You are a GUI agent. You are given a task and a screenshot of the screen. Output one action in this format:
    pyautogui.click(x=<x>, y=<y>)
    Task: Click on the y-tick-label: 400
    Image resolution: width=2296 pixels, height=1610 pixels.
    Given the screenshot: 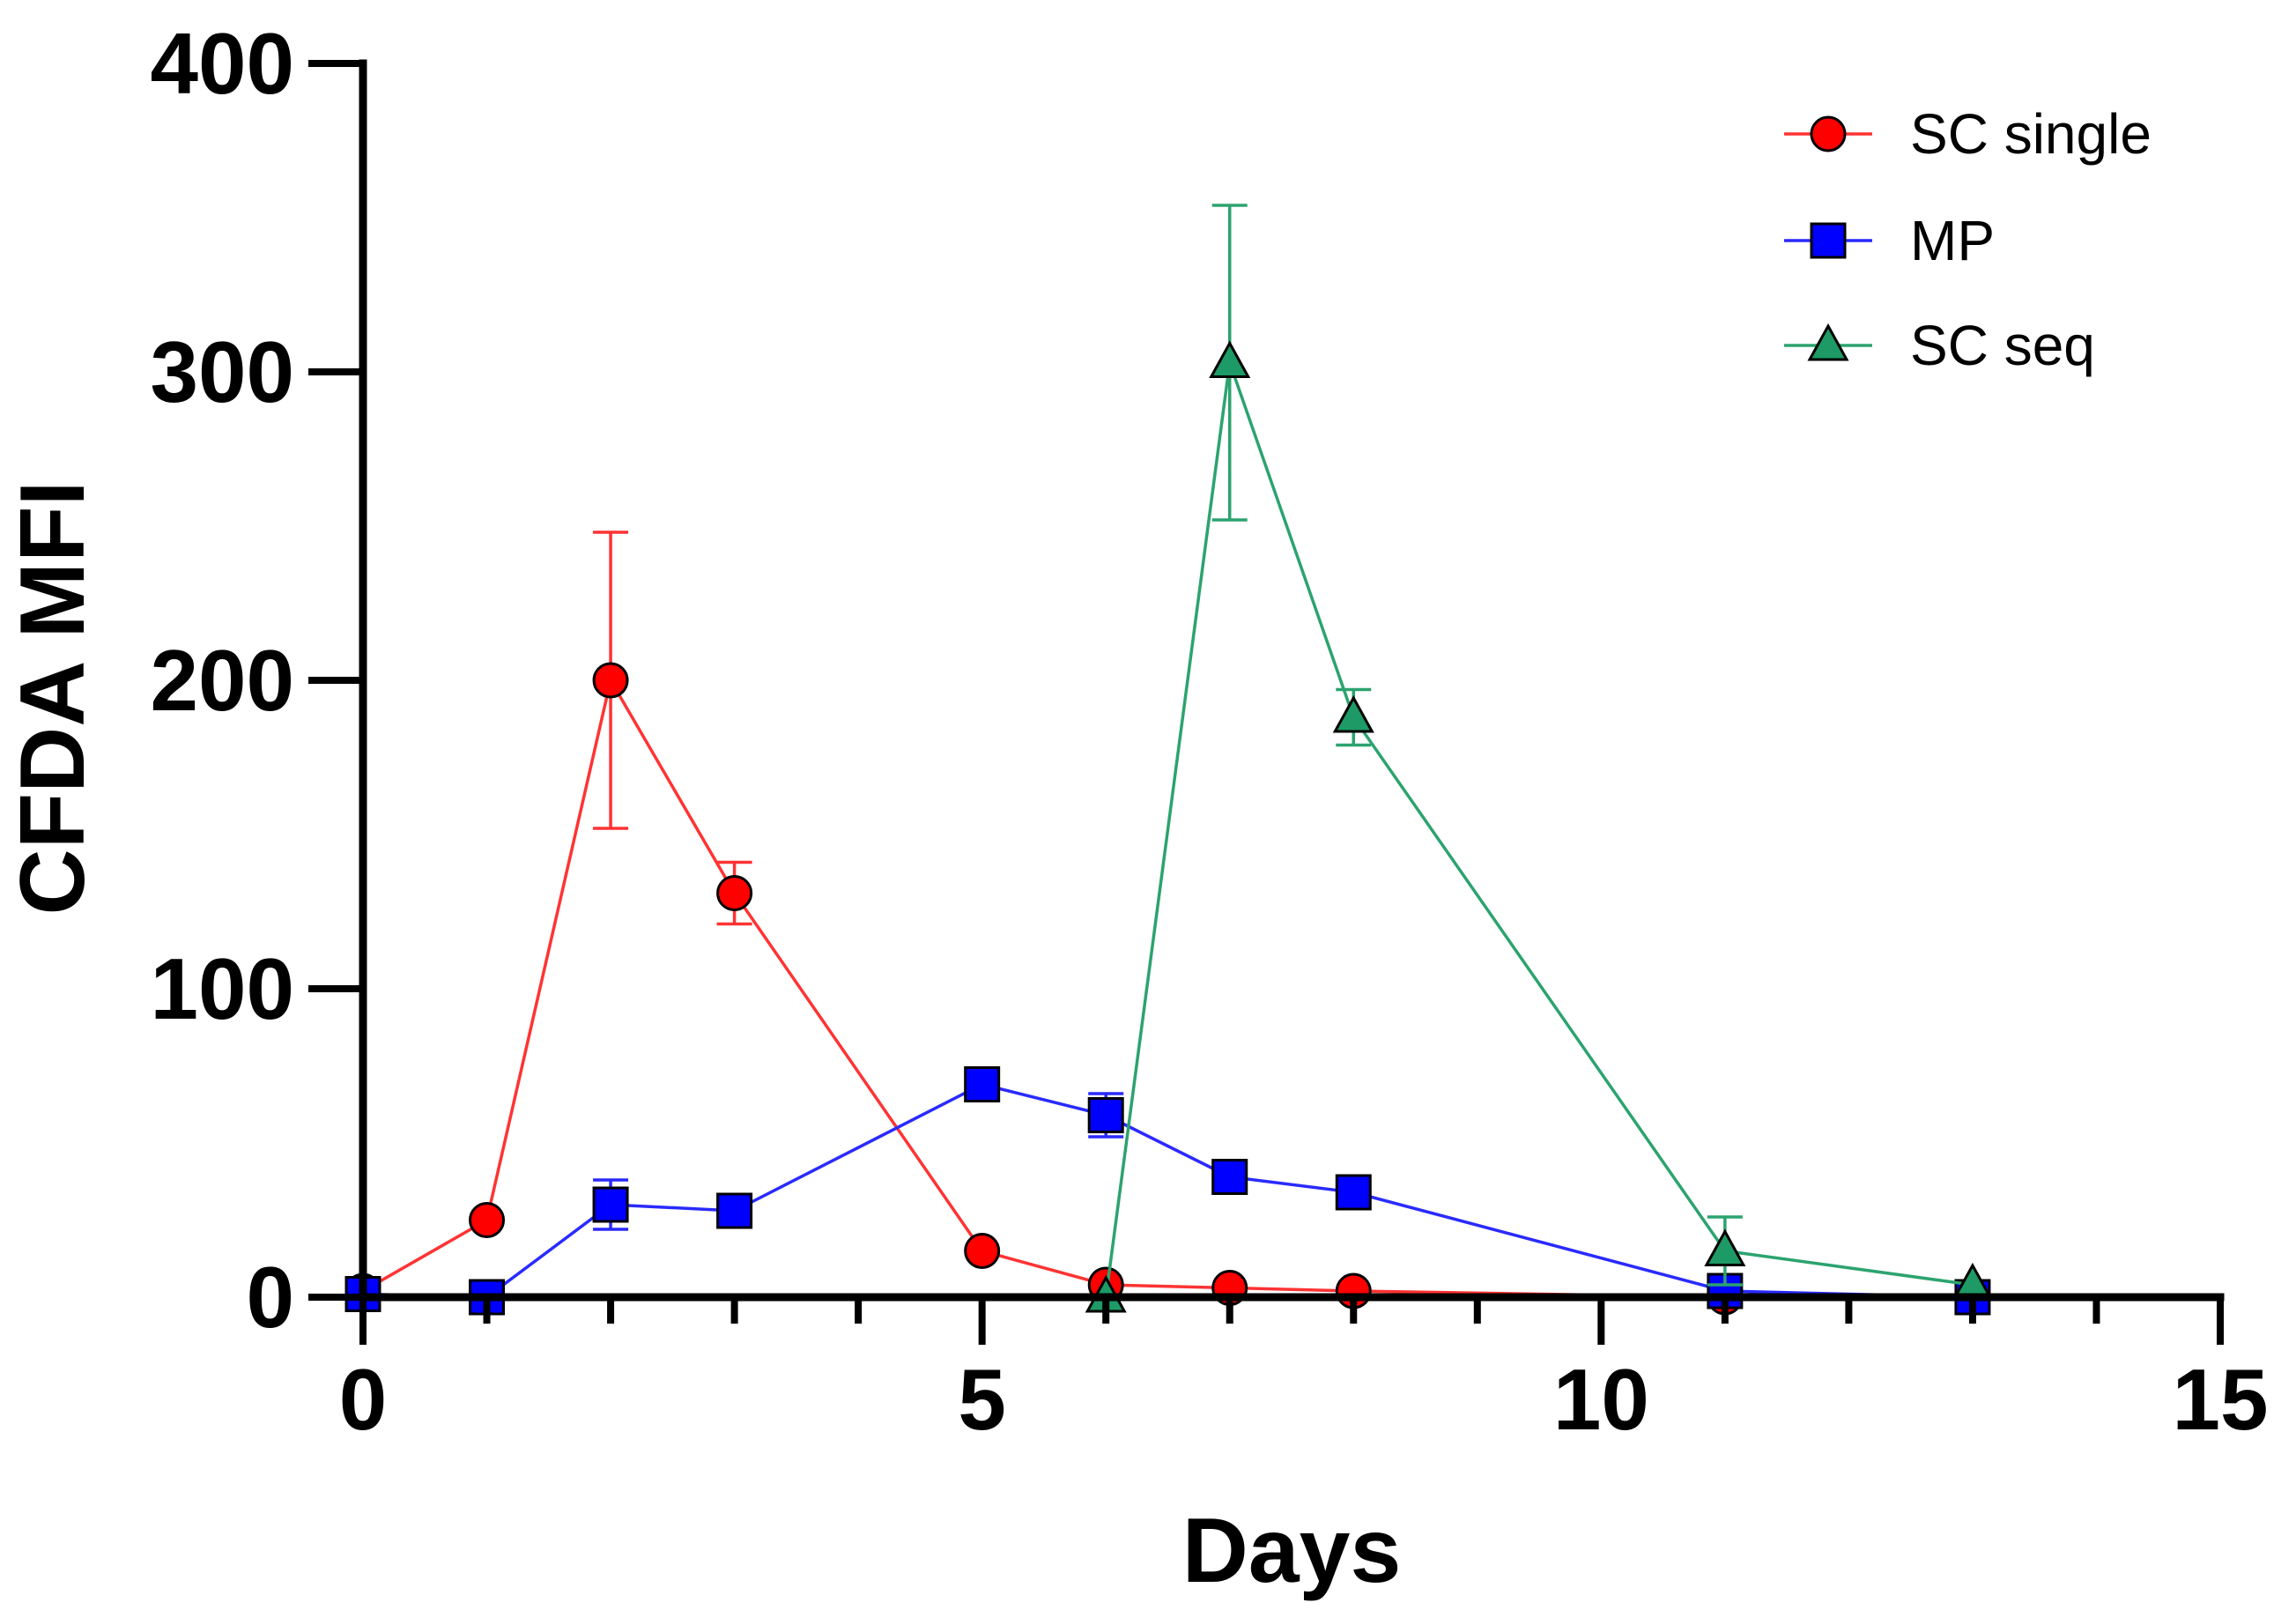 What is the action you would take?
    pyautogui.click(x=222, y=64)
    